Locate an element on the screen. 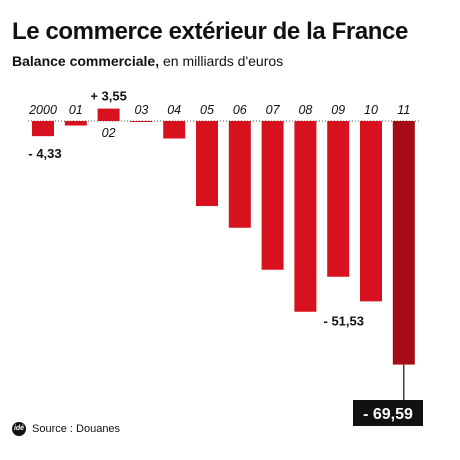 This screenshot has height=460, width=460. tick-label-09: 09 is located at coordinates (338, 110).